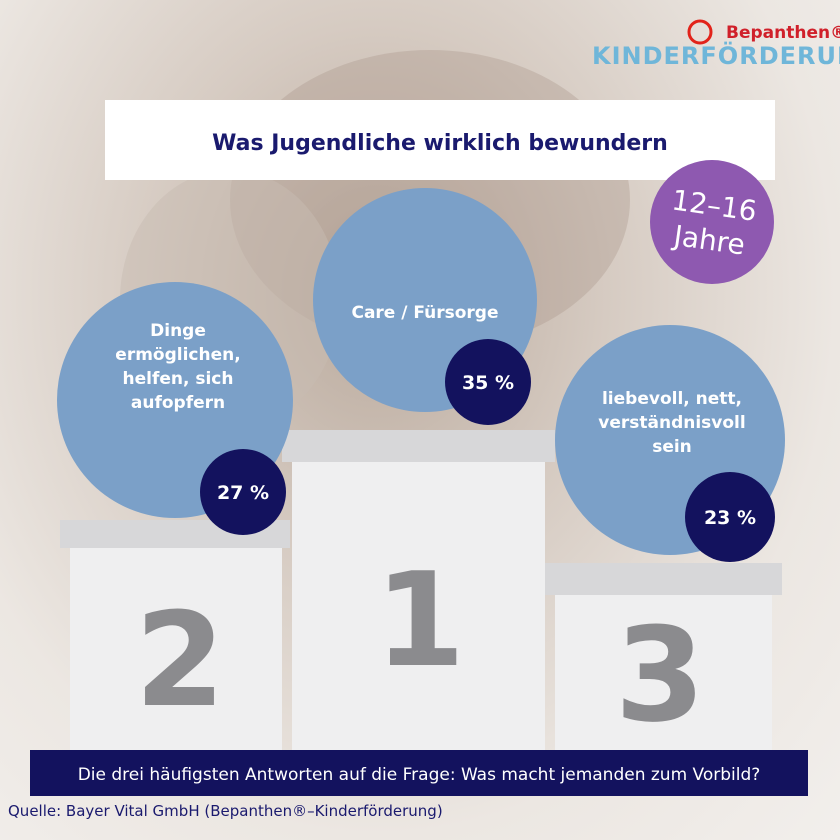 The height and width of the screenshot is (840, 840). I want to click on age-badge, so click(712, 222).